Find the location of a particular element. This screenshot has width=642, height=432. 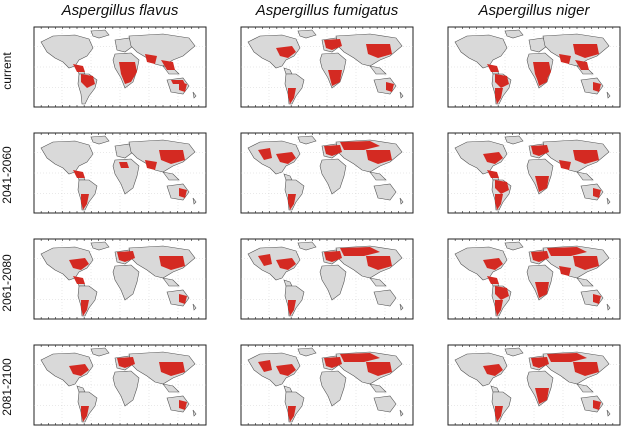

row-label-current: current is located at coordinates (7, 71).